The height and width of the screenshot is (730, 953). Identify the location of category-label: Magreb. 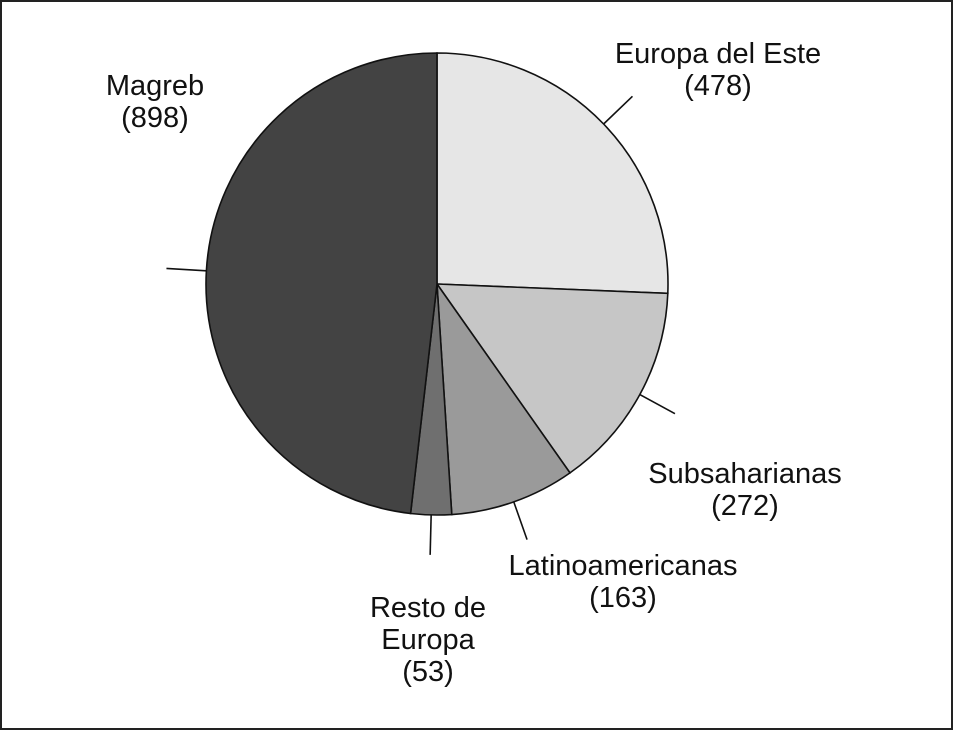
(155, 86).